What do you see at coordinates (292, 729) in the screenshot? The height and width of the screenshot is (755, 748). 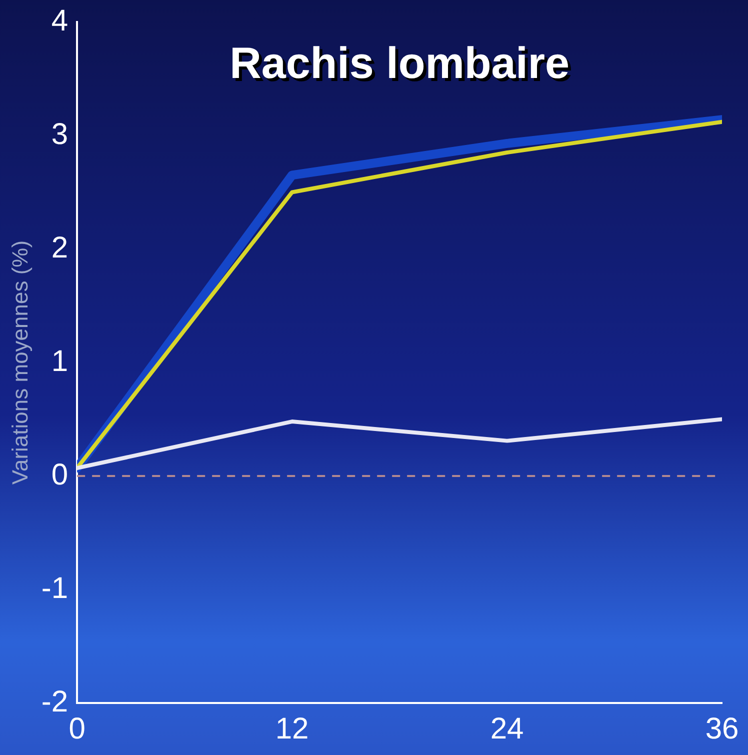 I see `x-tick-label: 12` at bounding box center [292, 729].